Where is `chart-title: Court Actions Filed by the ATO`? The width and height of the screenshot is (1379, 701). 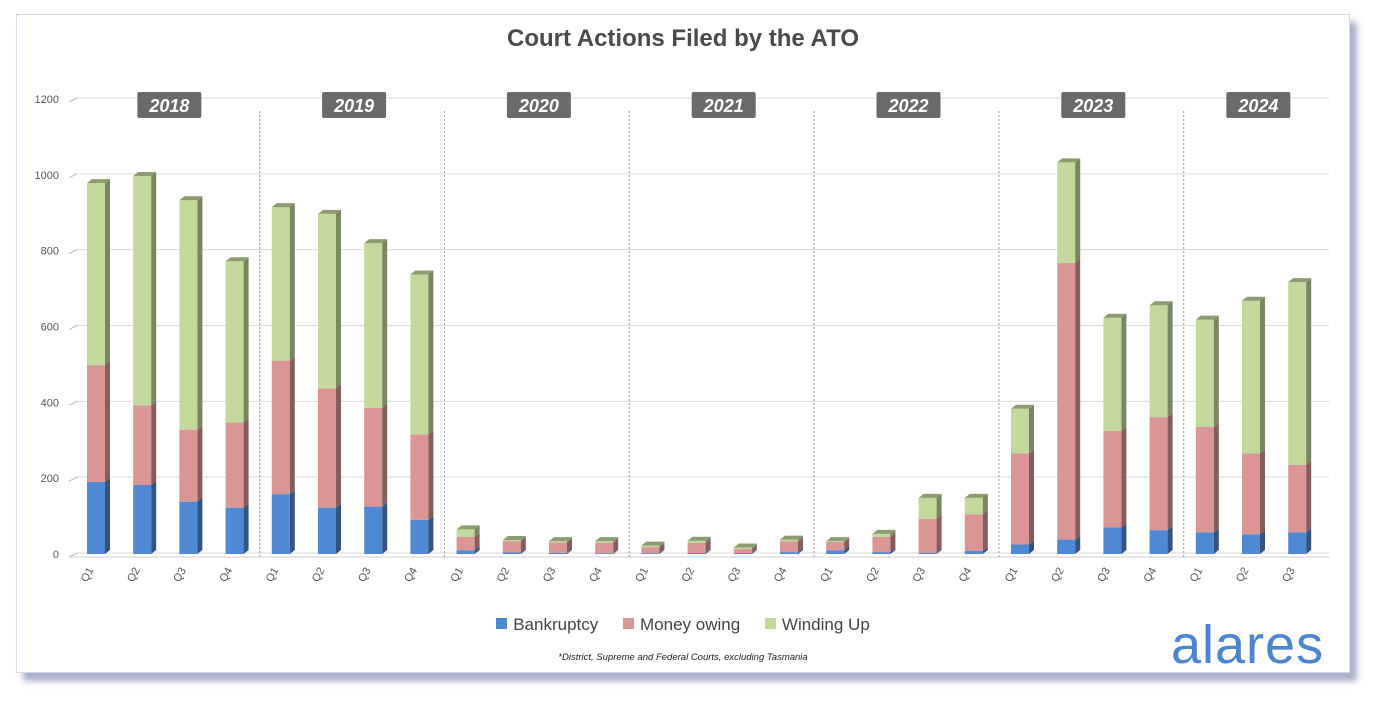 chart-title: Court Actions Filed by the ATO is located at coordinates (682, 38).